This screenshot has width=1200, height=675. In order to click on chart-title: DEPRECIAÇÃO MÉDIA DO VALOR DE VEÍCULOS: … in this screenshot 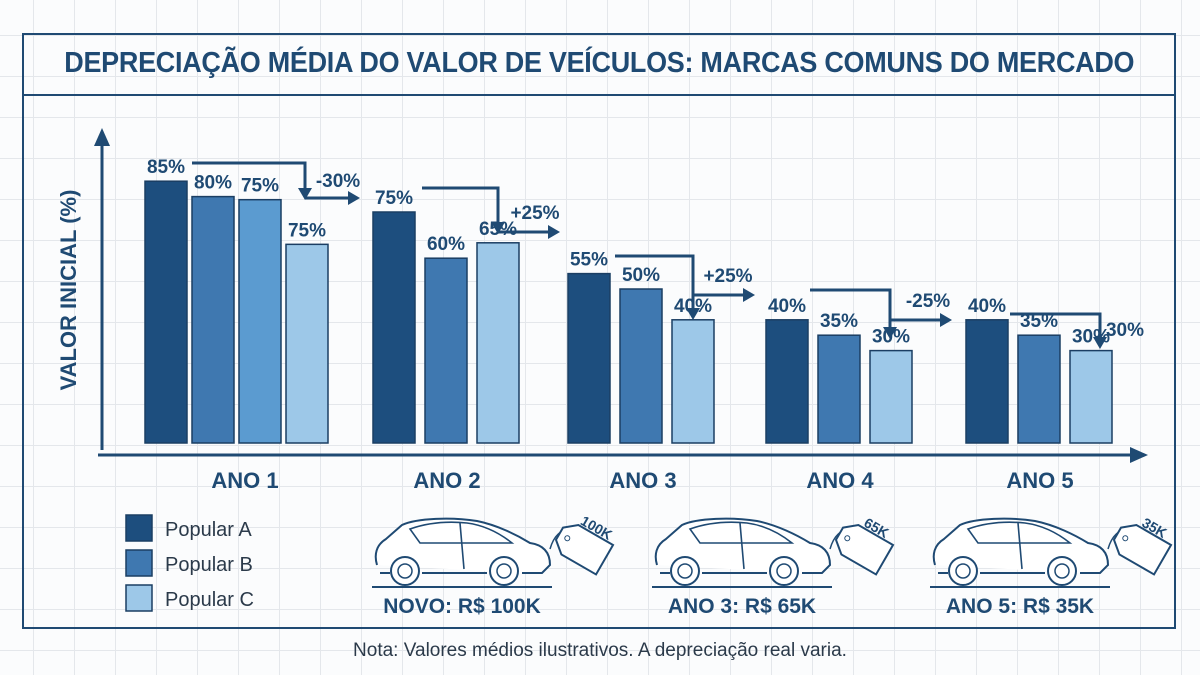, I will do `click(599, 63)`.